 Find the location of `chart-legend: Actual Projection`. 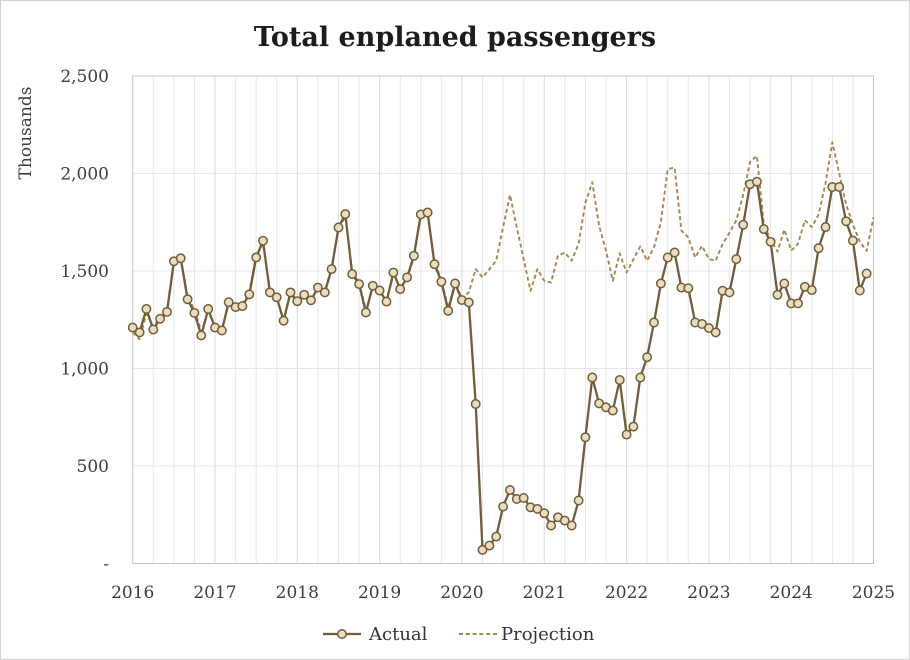

chart-legend: Actual Projection is located at coordinates (459, 634).